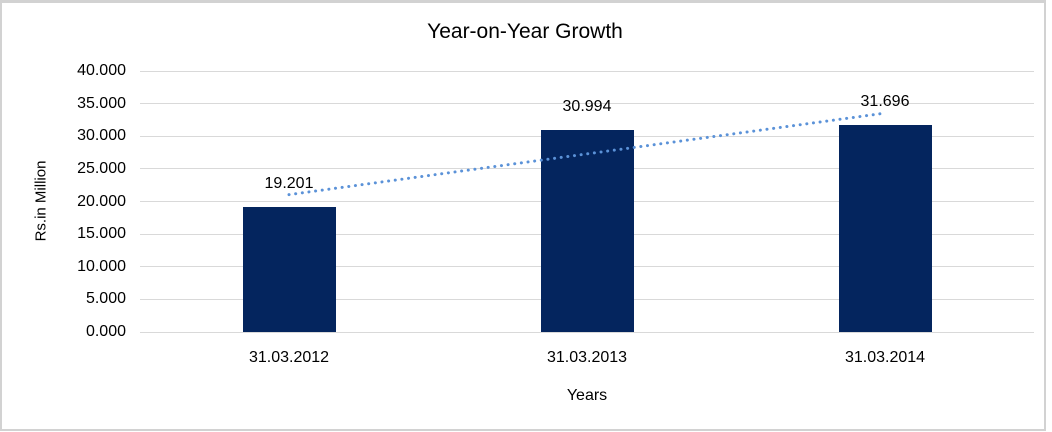 This screenshot has width=1052, height=432. I want to click on trendline-path, so click(587, 154).